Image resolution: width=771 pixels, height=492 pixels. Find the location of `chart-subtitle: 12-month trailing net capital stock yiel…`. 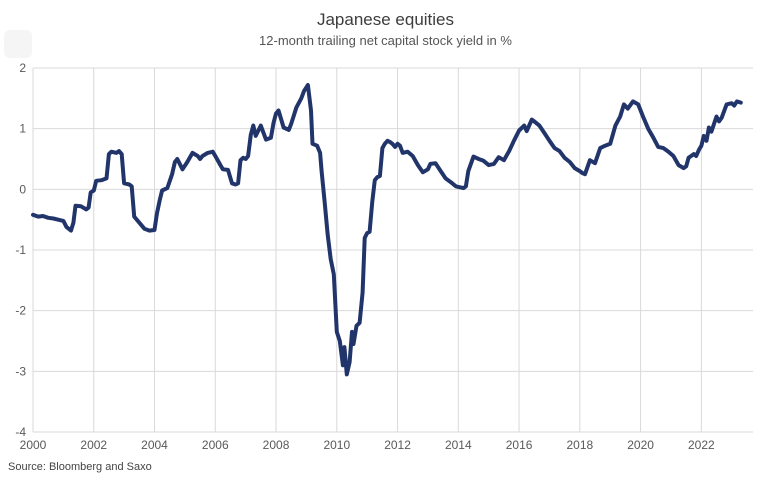

chart-subtitle: 12-month trailing net capital stock yiel… is located at coordinates (385, 40).